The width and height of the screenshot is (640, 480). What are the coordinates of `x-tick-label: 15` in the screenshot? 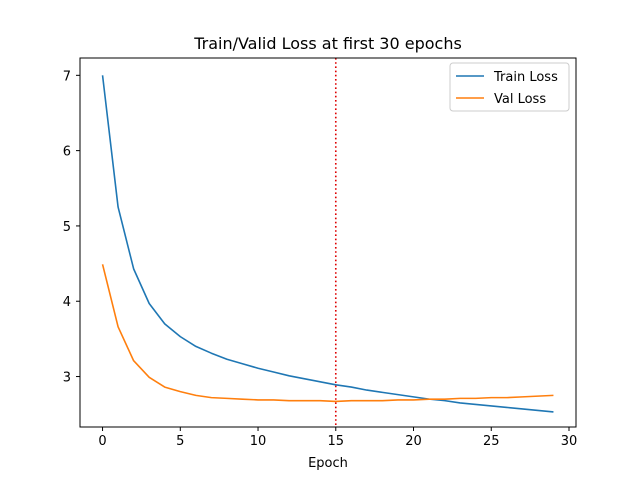 It's located at (336, 441).